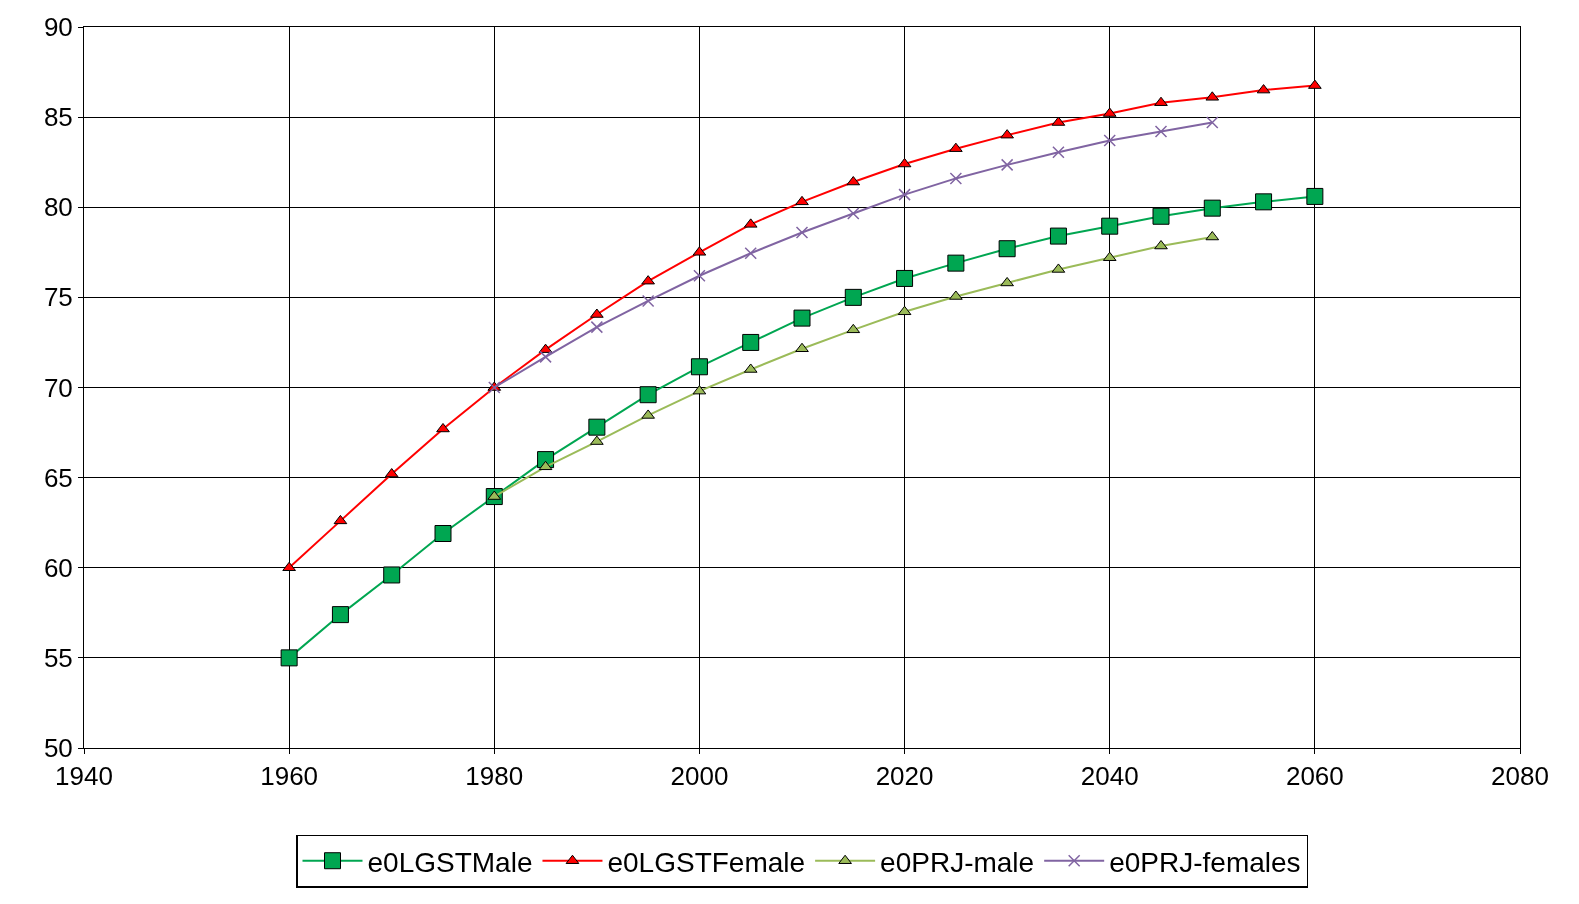 The height and width of the screenshot is (904, 1579). I want to click on y-tick-label: 85, so click(58, 117).